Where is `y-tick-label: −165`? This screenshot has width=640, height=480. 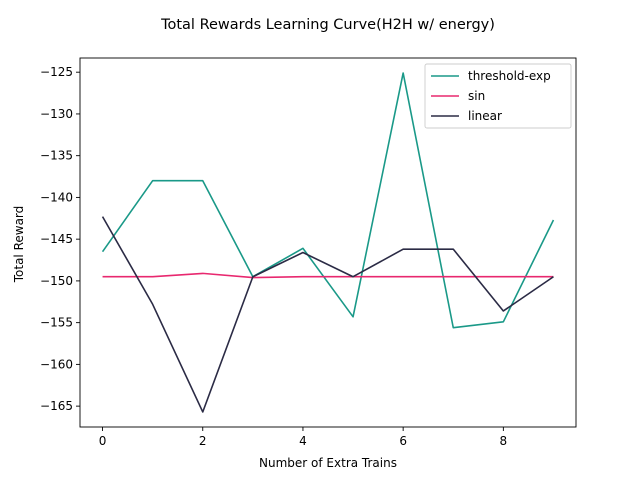
y-tick-label: −165 is located at coordinates (56, 406).